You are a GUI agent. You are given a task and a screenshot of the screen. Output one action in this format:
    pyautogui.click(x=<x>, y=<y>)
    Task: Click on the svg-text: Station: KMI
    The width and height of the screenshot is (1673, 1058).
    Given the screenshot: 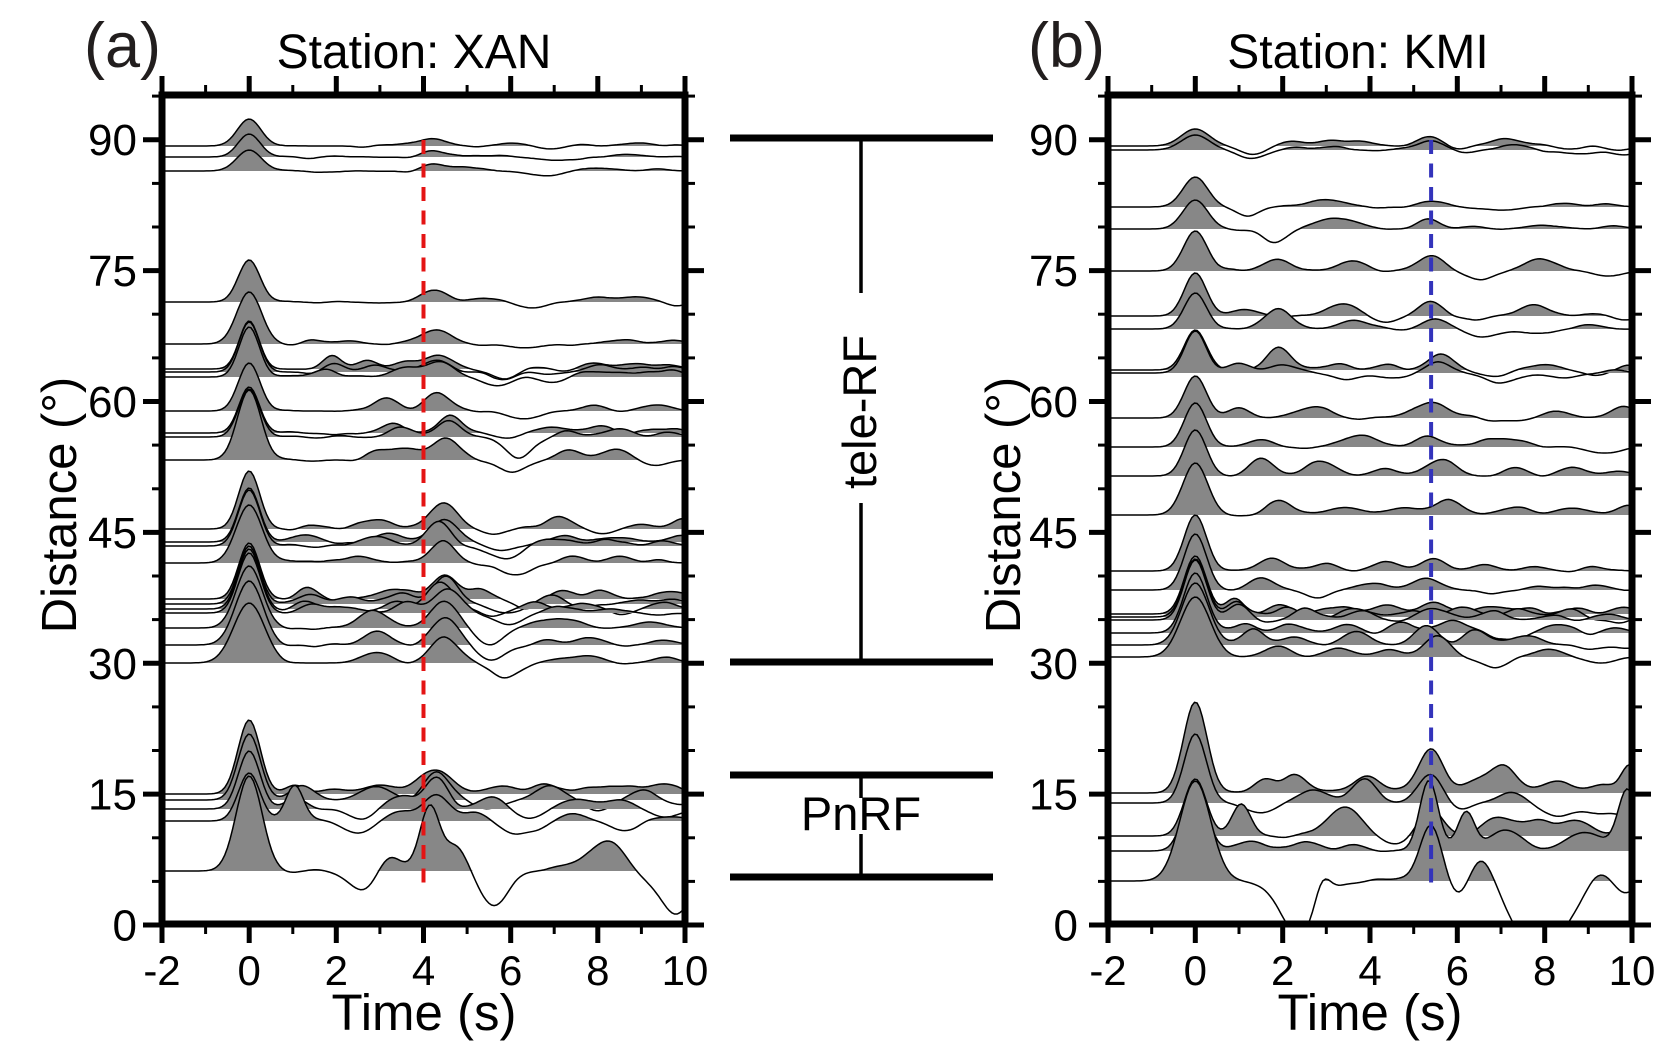 What is the action you would take?
    pyautogui.click(x=1357, y=52)
    